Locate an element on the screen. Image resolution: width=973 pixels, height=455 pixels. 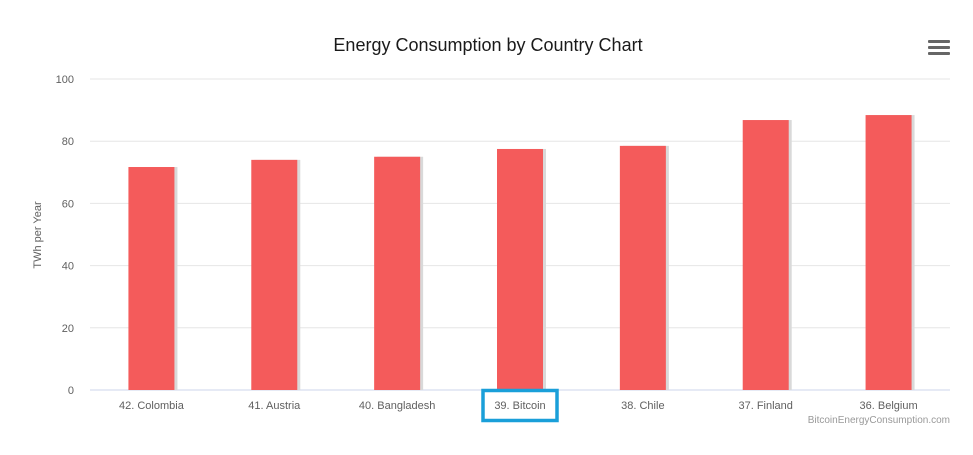
chart-title: Energy Consumption by Country Chart is located at coordinates (487, 45).